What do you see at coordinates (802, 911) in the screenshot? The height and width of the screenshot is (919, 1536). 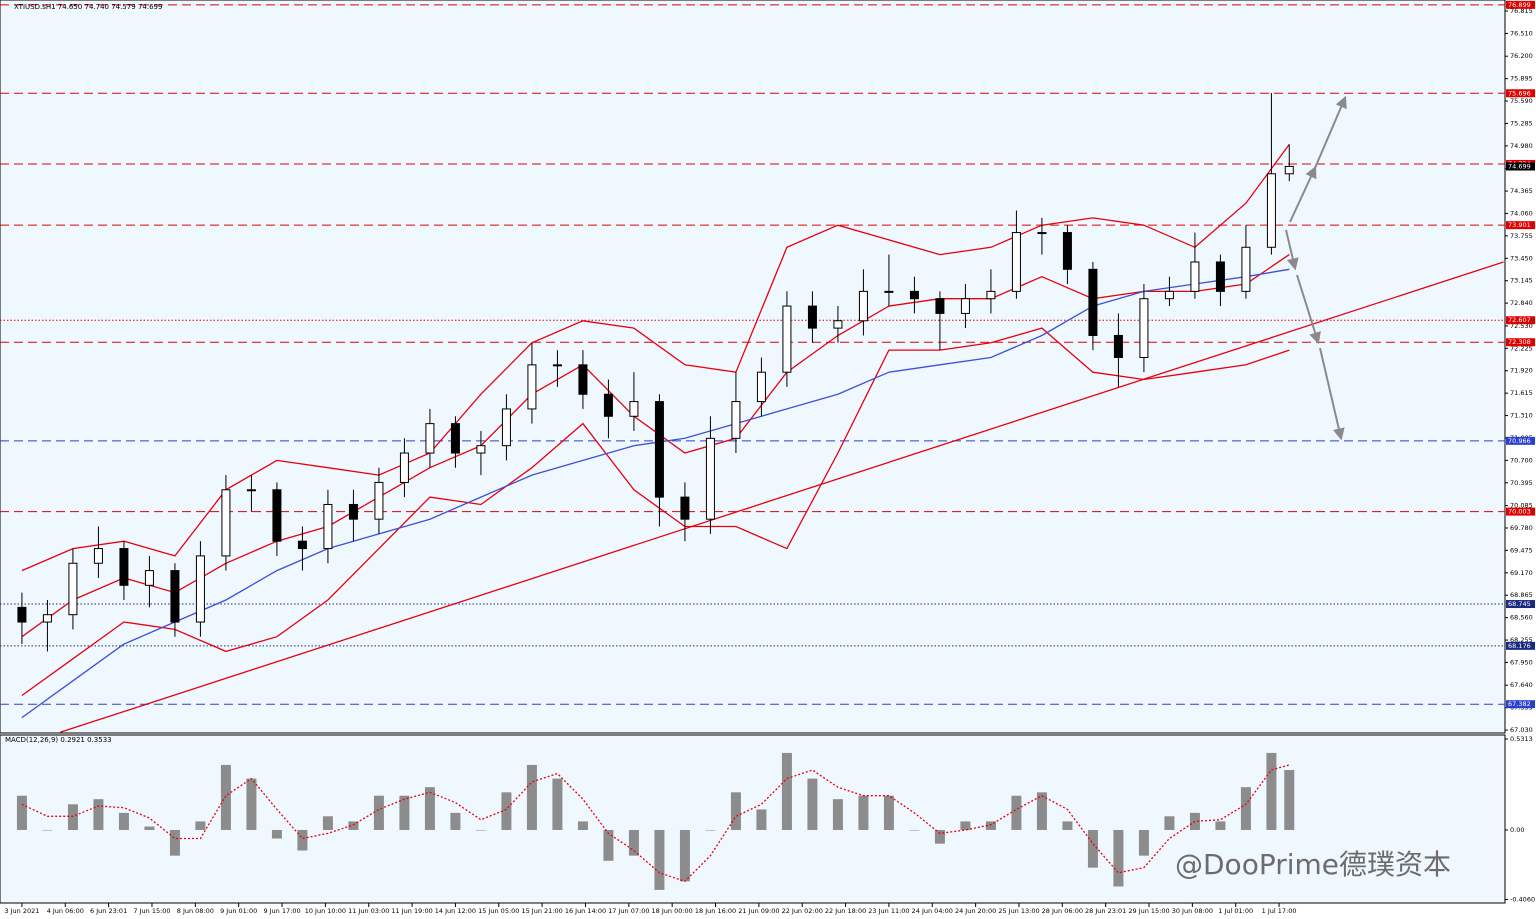 I see `x-tick-label: 22 Jun 02:00` at bounding box center [802, 911].